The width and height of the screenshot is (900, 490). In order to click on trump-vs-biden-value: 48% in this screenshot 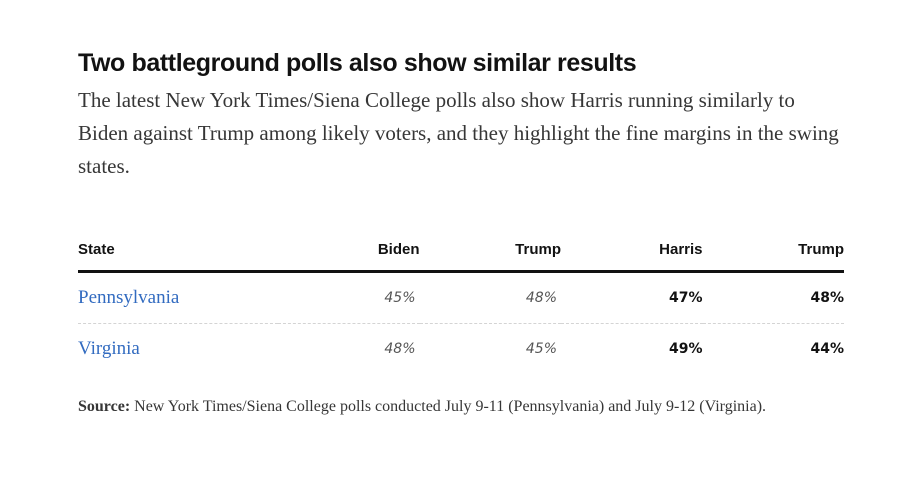, I will do `click(490, 297)`.